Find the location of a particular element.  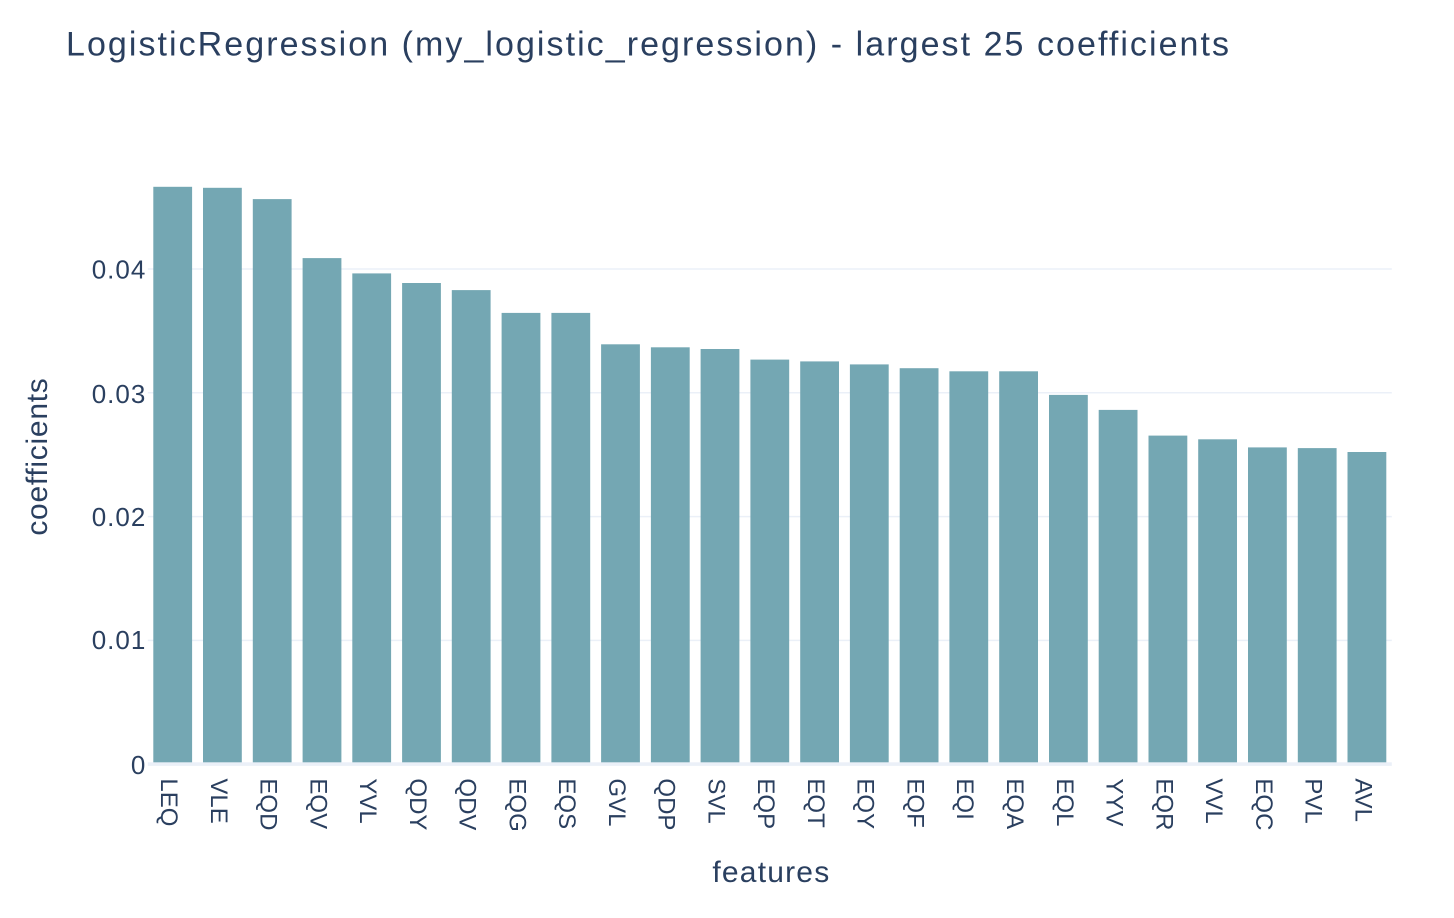

svg-text: VLE is located at coordinates (218, 800).